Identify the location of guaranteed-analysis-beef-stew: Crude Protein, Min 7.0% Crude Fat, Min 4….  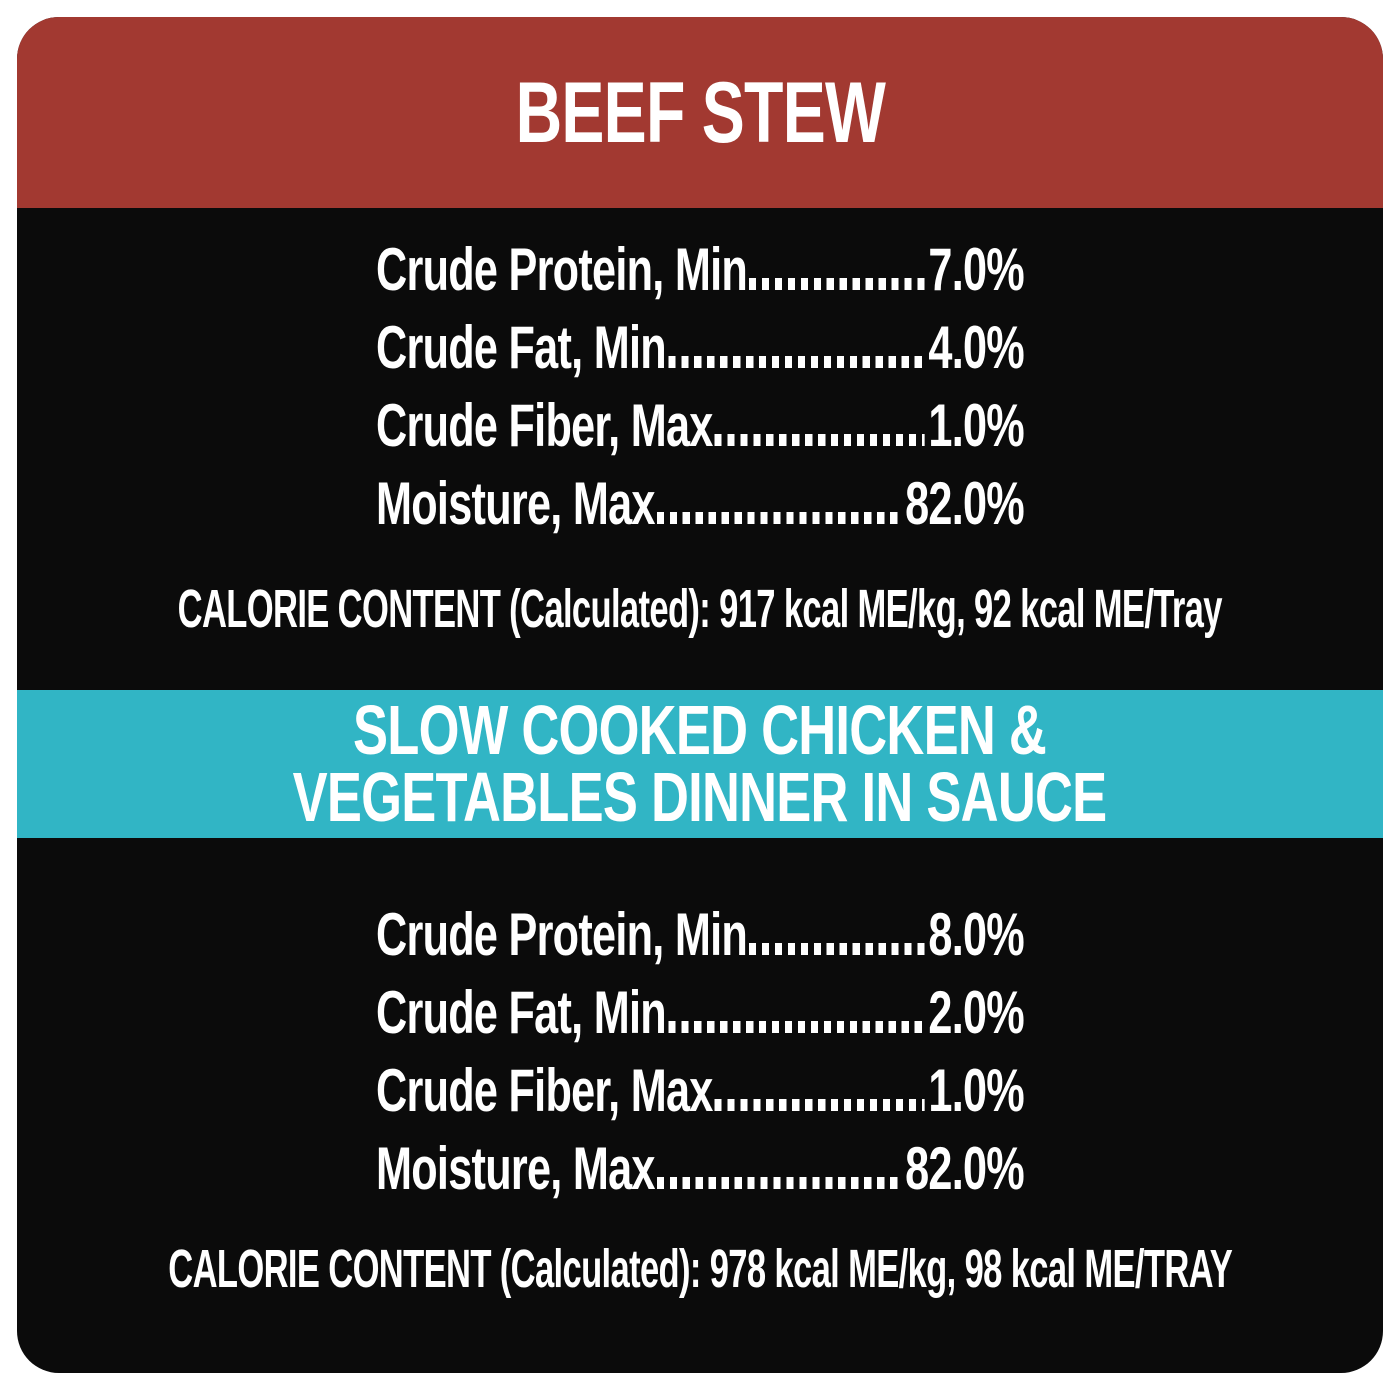
(700, 387).